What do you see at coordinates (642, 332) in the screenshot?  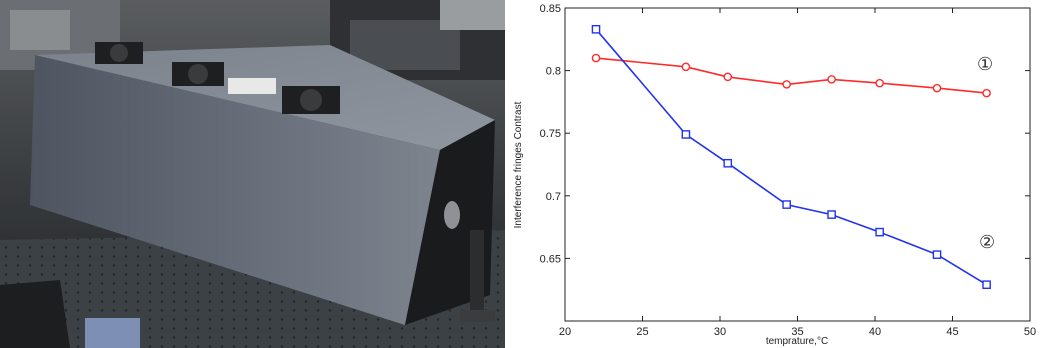 I see `x-tick-label: 25` at bounding box center [642, 332].